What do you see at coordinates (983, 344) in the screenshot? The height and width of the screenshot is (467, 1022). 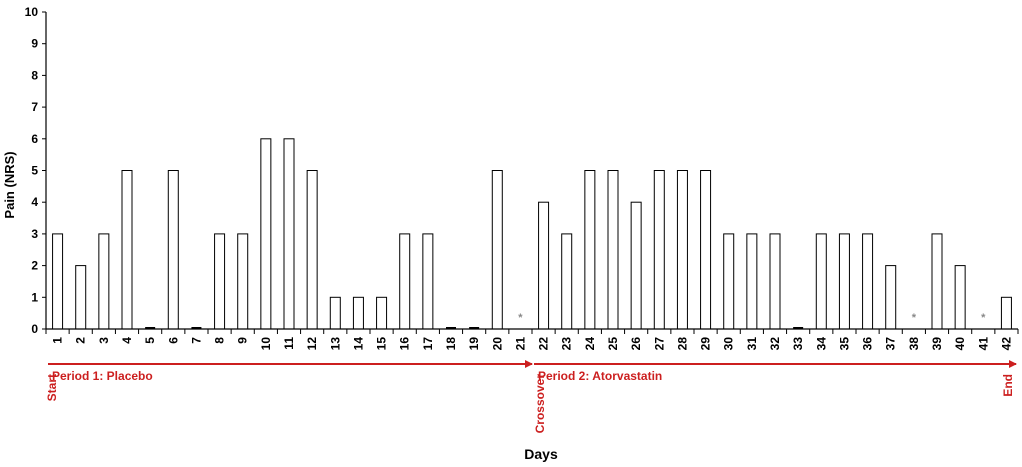 I see `x-tick-label: 41` at bounding box center [983, 344].